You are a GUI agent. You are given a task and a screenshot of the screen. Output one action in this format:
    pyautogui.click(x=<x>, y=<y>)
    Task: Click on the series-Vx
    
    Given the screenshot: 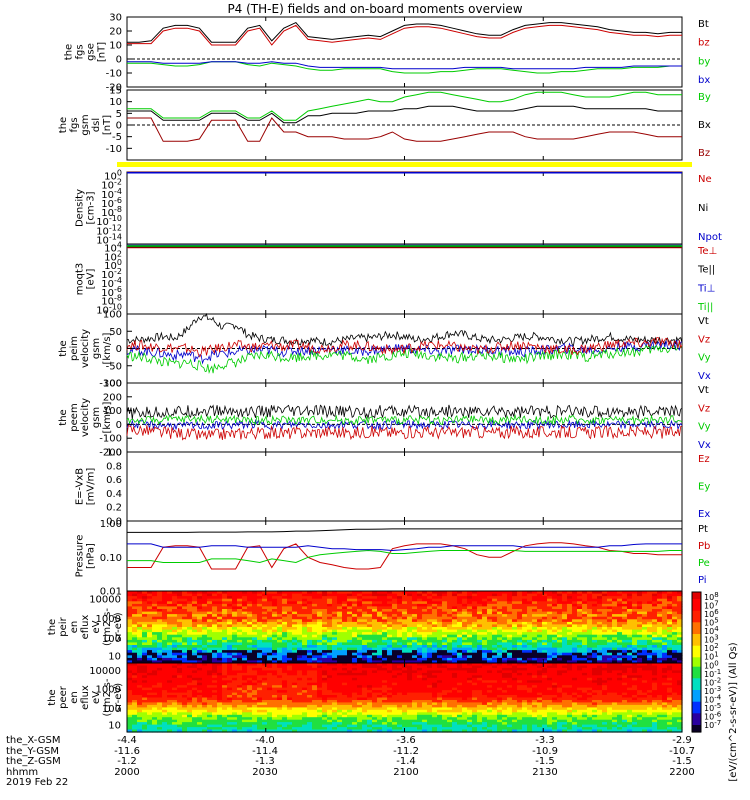 What is the action you would take?
    pyautogui.click(x=404, y=424)
    